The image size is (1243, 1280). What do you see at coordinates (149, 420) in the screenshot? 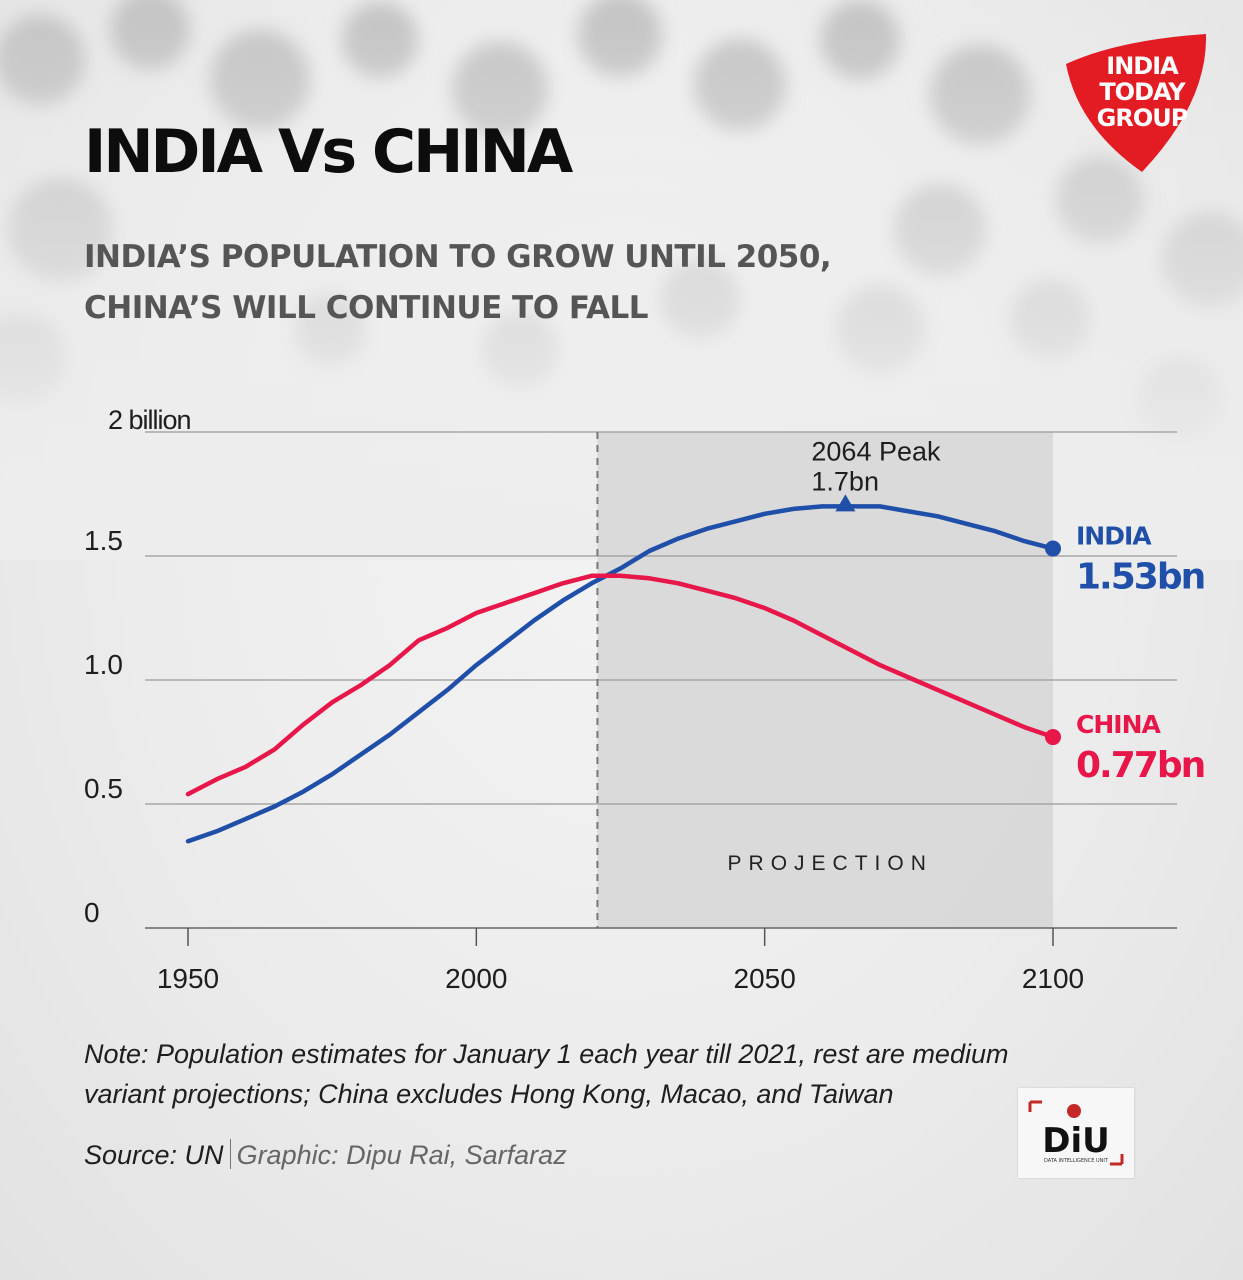
I see `y-tick-label-2-billion: 2 billion` at bounding box center [149, 420].